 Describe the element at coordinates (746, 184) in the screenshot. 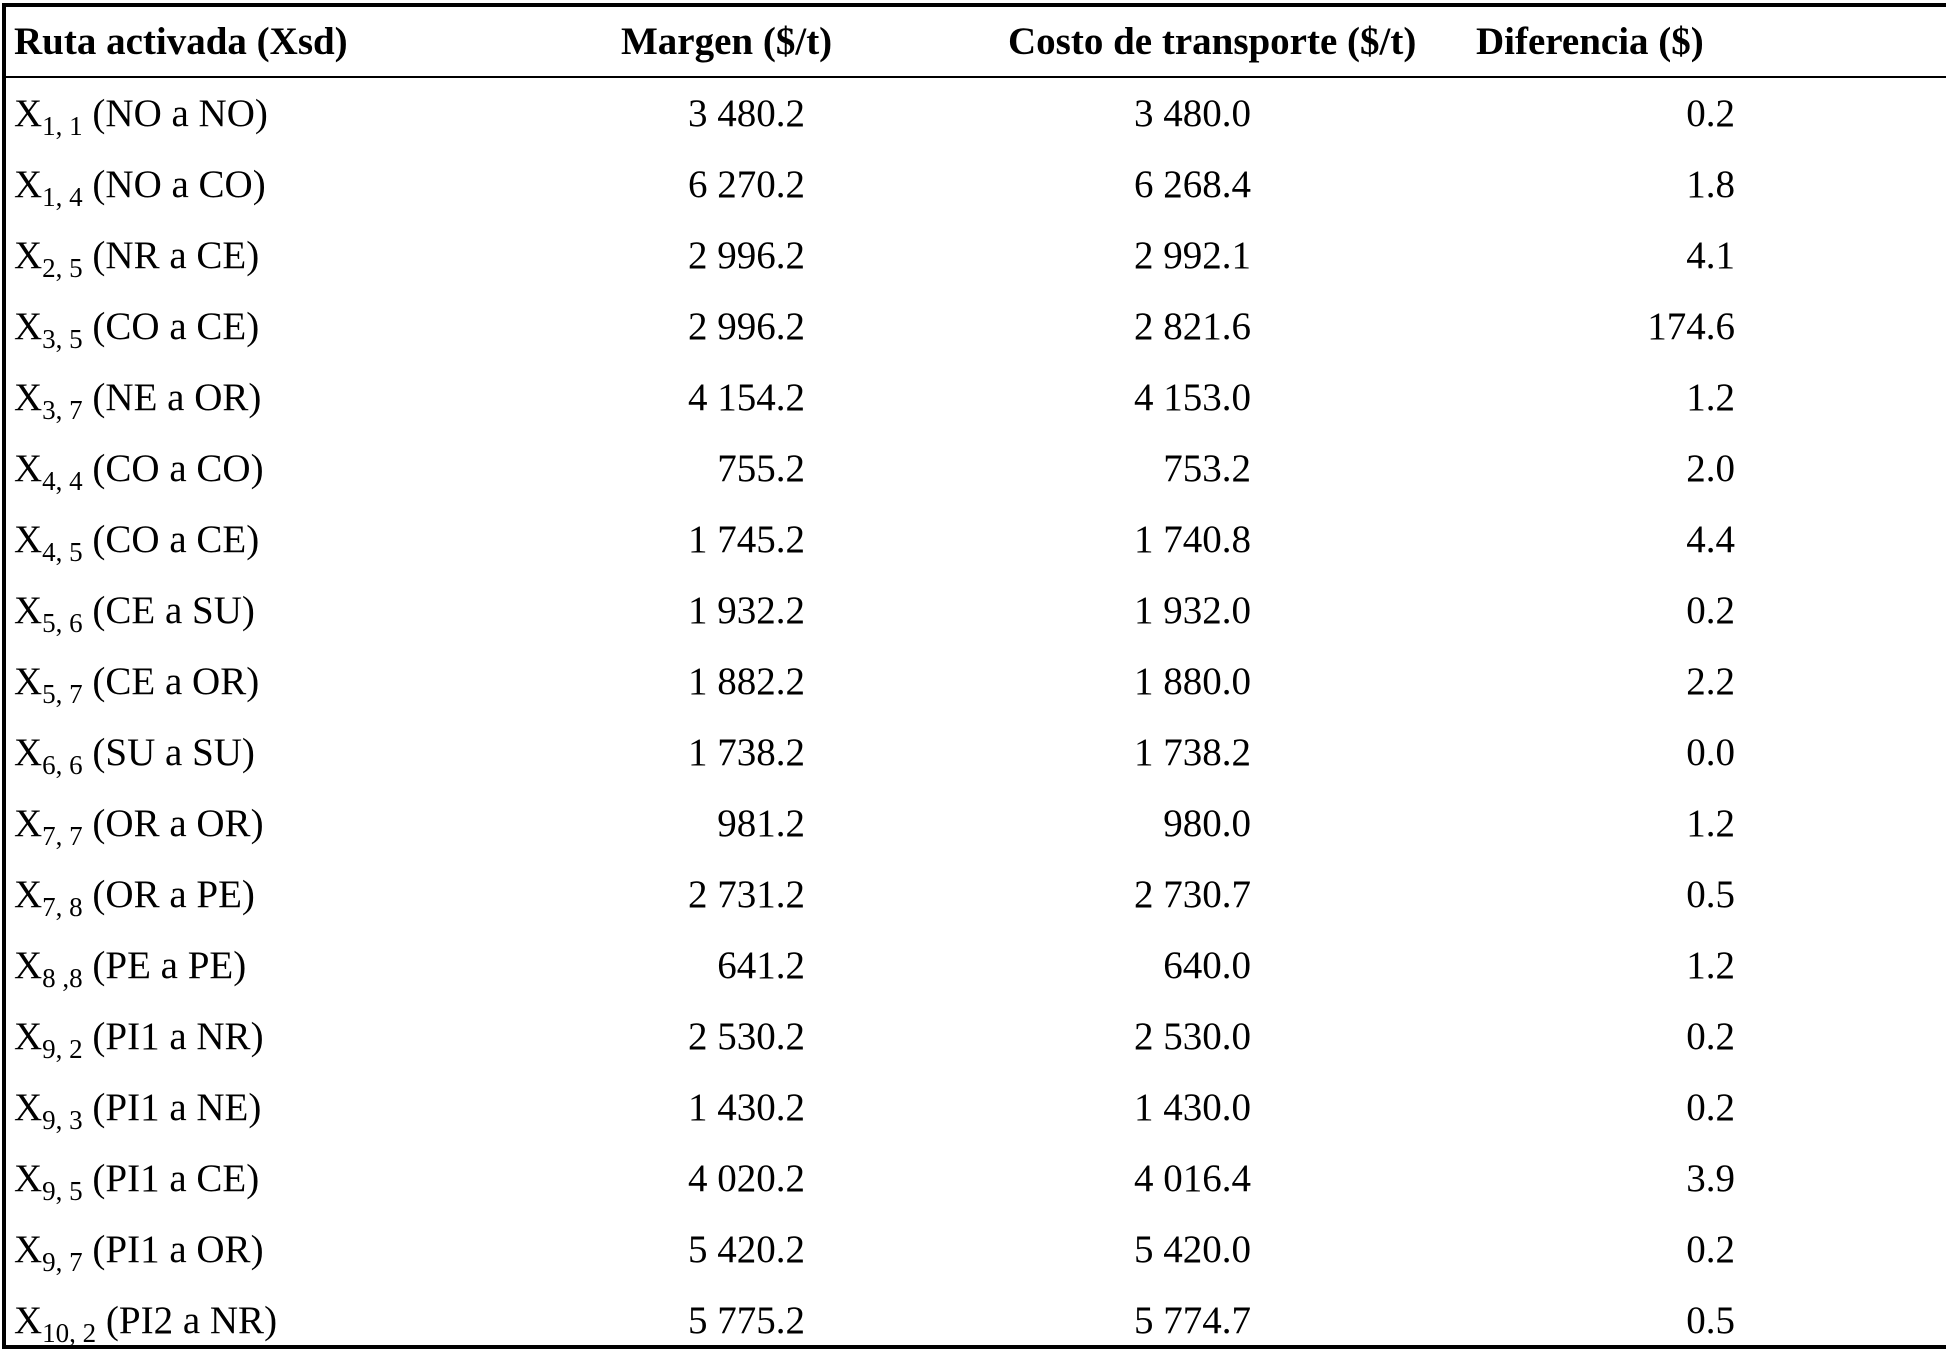

I see `margen-cell: 6 270.2` at that location.